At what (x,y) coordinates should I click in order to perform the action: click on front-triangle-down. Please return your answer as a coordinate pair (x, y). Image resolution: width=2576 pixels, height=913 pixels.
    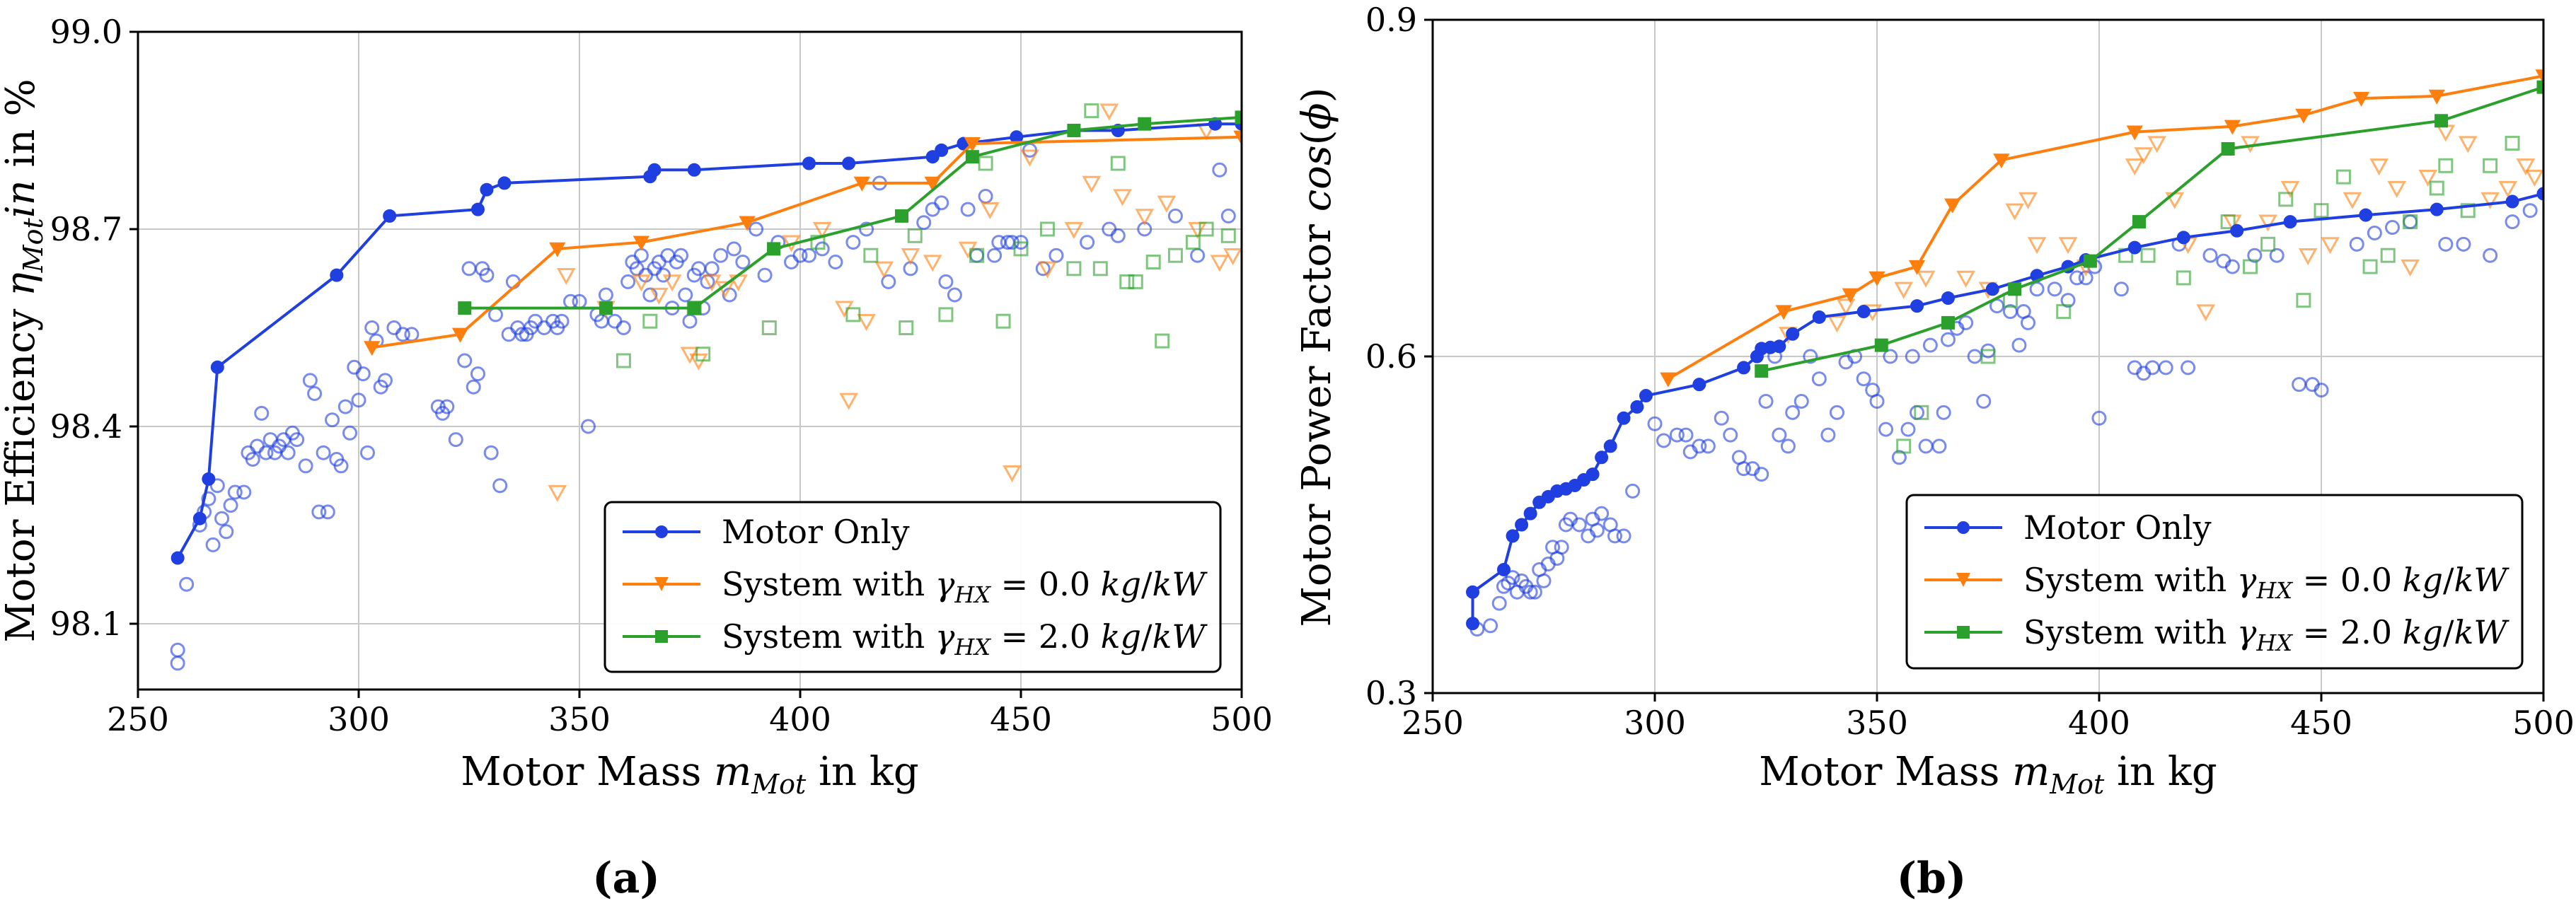
    Looking at the image, I should click on (803, 243).